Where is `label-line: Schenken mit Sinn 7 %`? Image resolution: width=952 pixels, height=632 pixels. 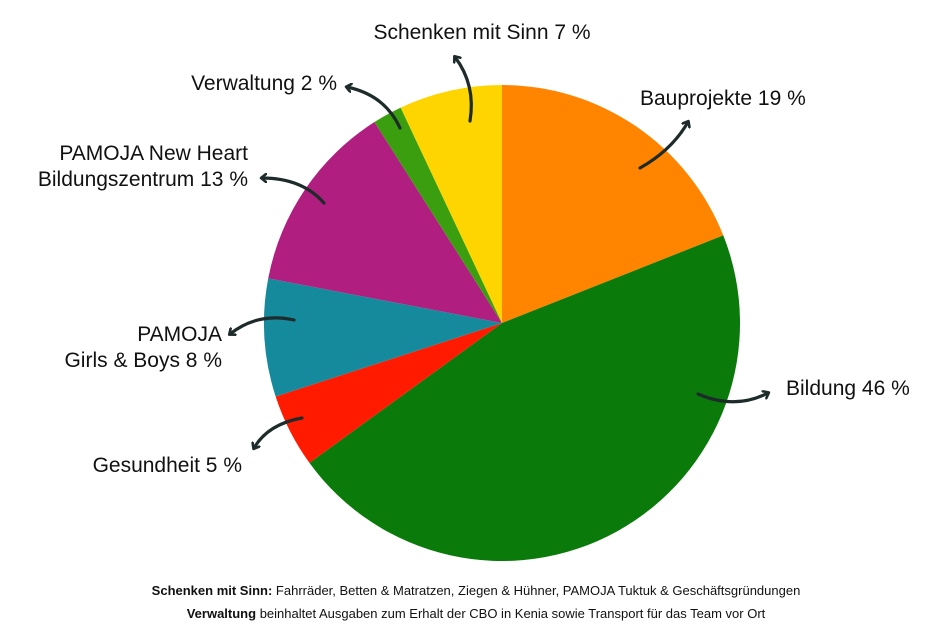
label-line: Schenken mit Sinn 7 % is located at coordinates (481, 32).